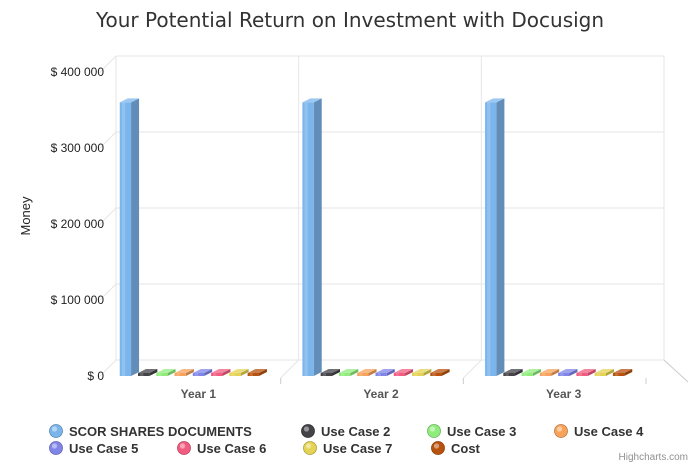 The width and height of the screenshot is (700, 467). Describe the element at coordinates (346, 431) in the screenshot. I see `legend-item: Use Case 2` at that location.